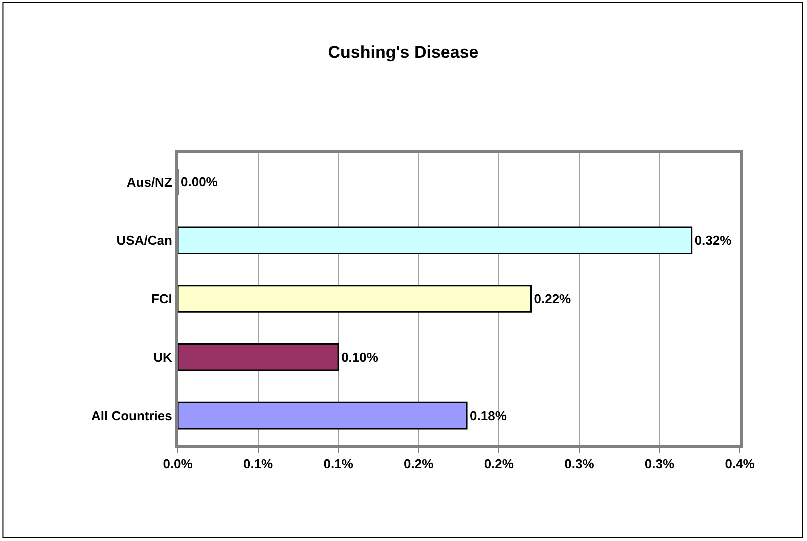 Image resolution: width=807 pixels, height=541 pixels. I want to click on data-label: 0.22%, so click(553, 299).